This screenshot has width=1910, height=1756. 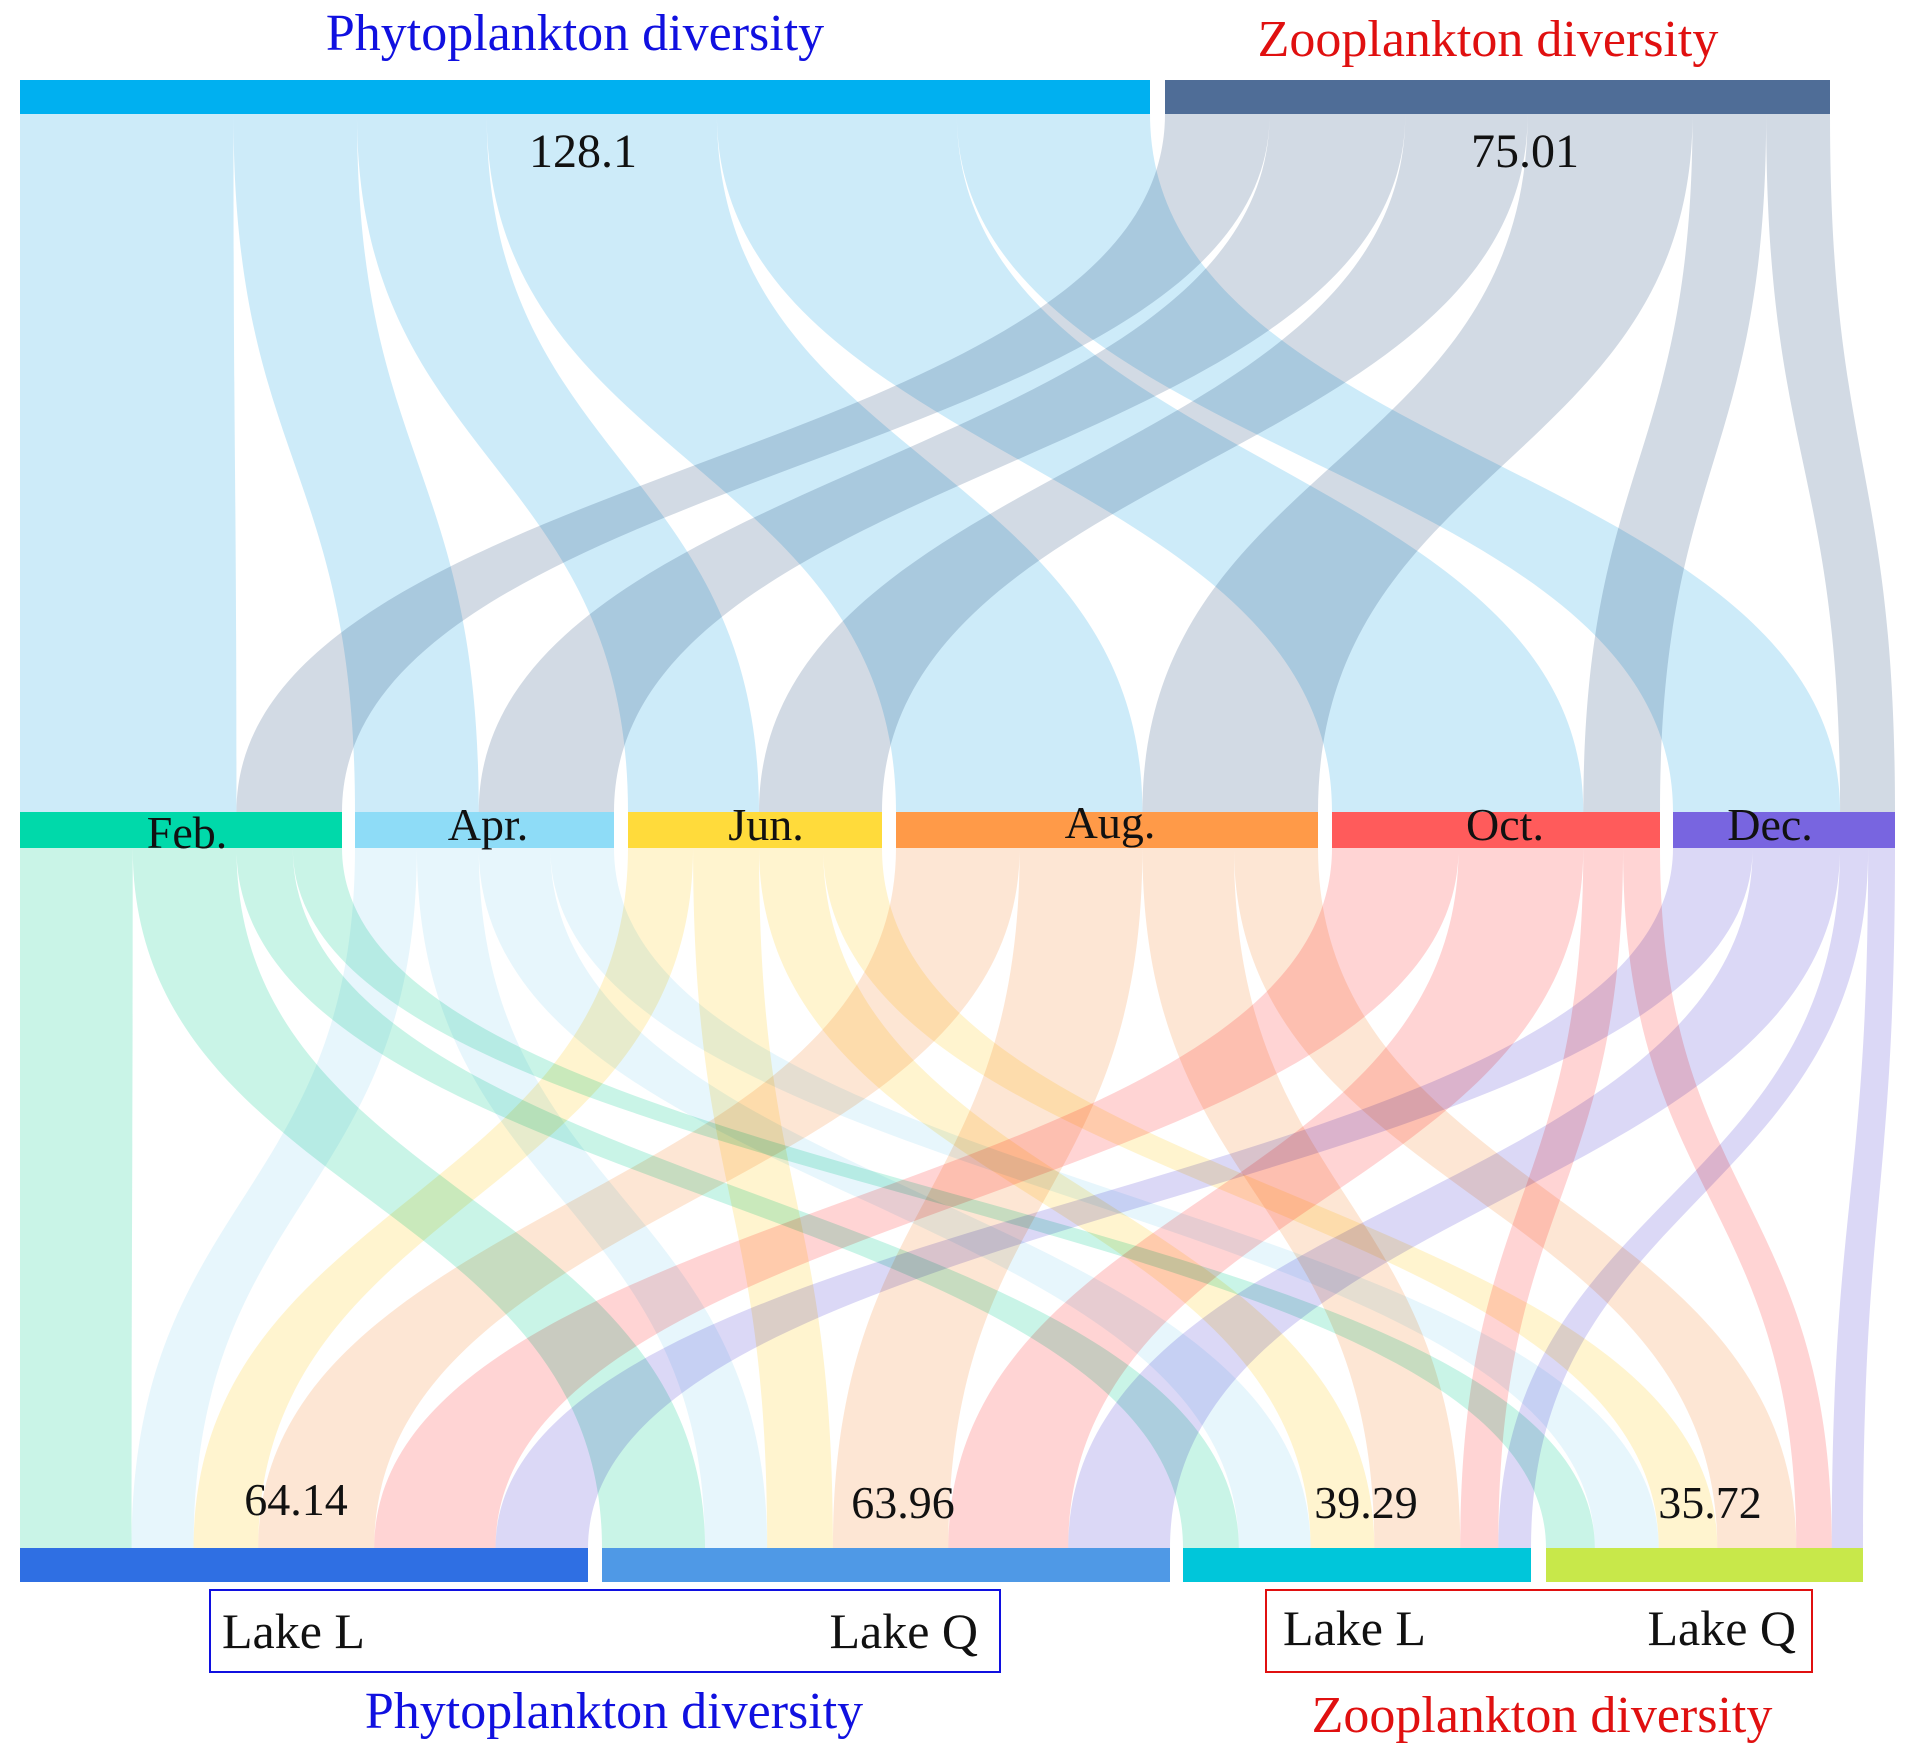 I want to click on lake-value-phyto-Q: 63.96, so click(x=903, y=1502).